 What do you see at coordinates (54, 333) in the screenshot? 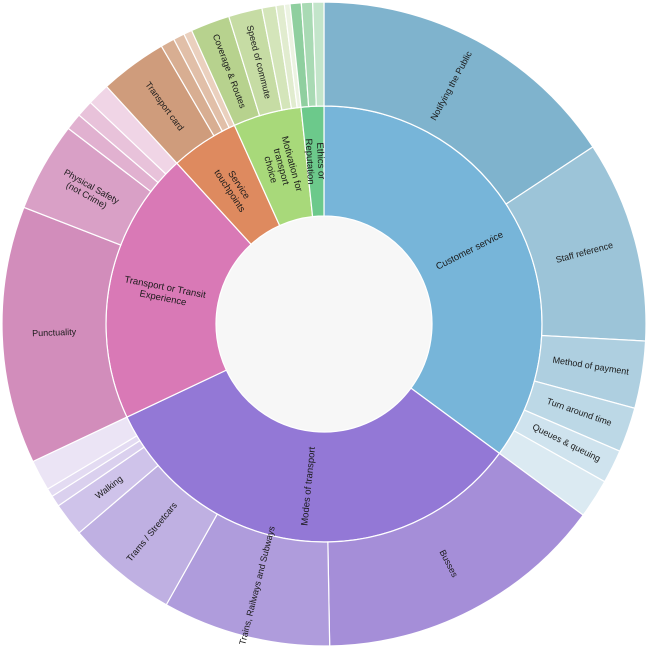
I see `outer-label-punctuality: Punctuality` at bounding box center [54, 333].